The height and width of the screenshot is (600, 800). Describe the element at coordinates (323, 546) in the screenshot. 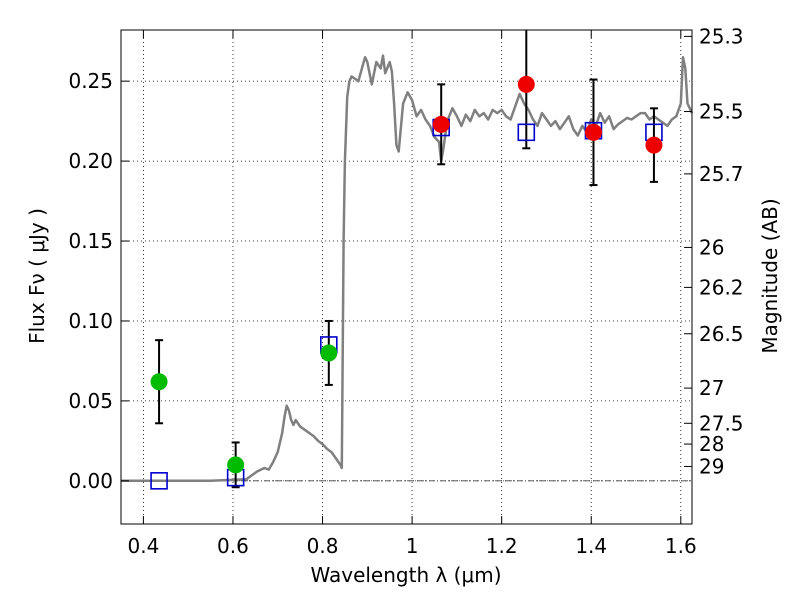

I see `x-tick-label: 0.8` at that location.